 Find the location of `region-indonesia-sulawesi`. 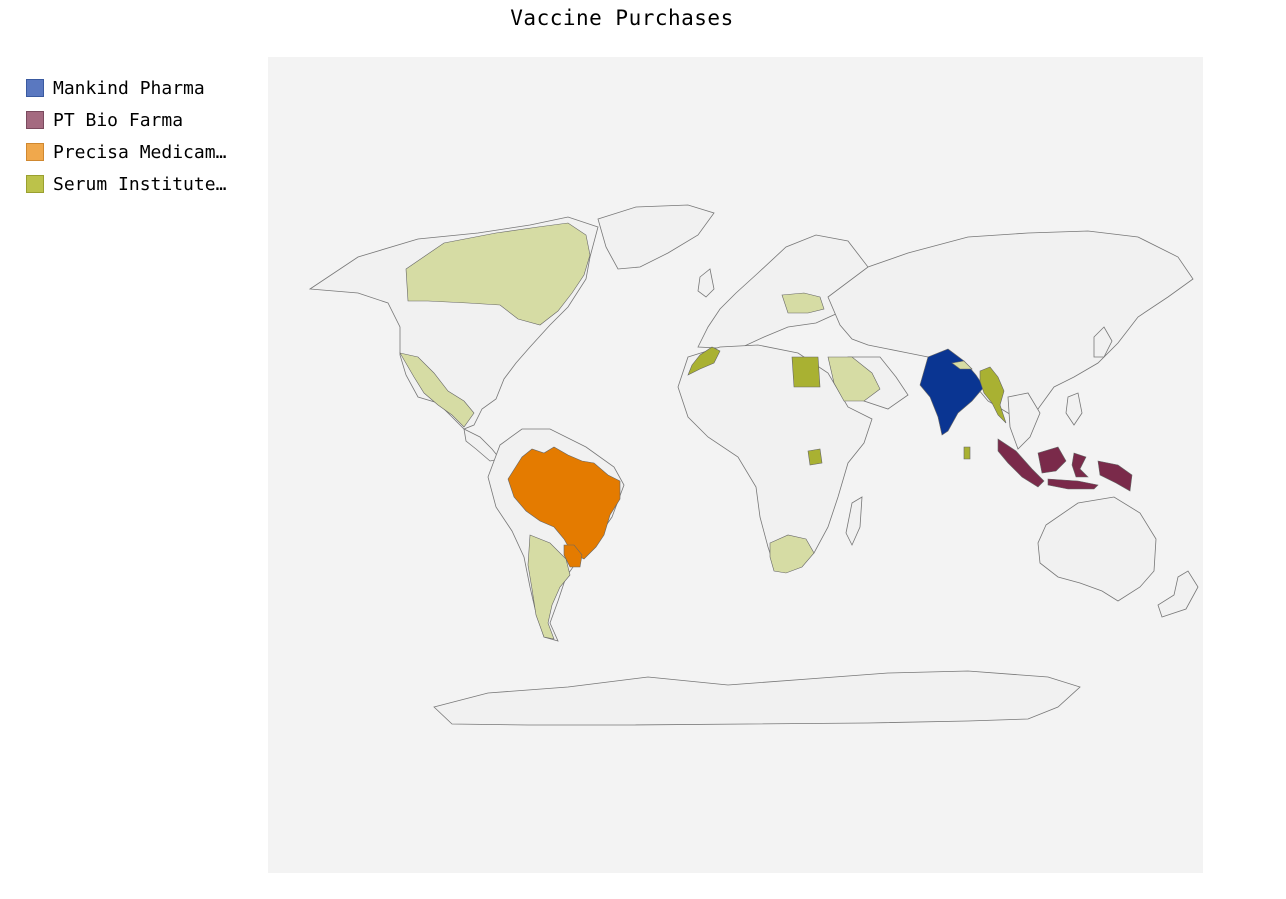

region-indonesia-sulawesi is located at coordinates (1080, 465).